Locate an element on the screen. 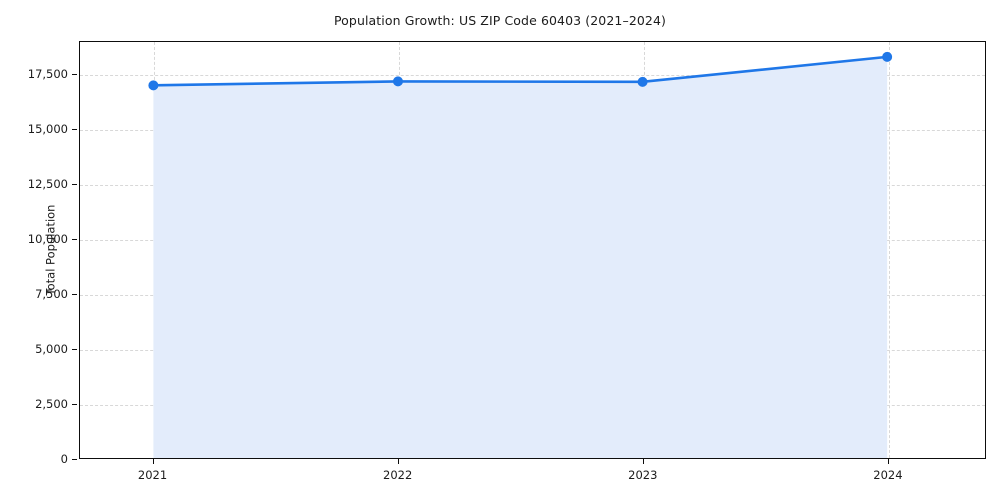 Image resolution: width=1000 pixels, height=500 pixels. x-axis-tick-label: 2022 is located at coordinates (398, 475).